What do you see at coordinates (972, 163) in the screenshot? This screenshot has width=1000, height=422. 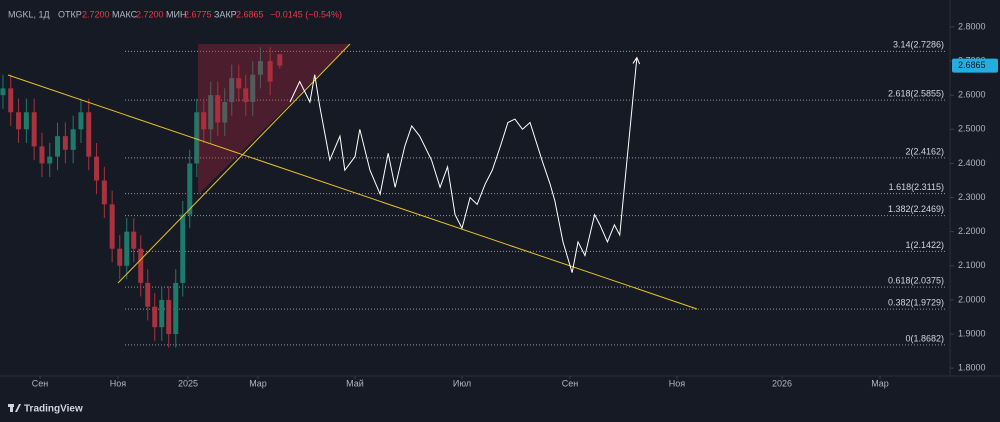 I see `y-tick-label: 2.4000` at bounding box center [972, 163].